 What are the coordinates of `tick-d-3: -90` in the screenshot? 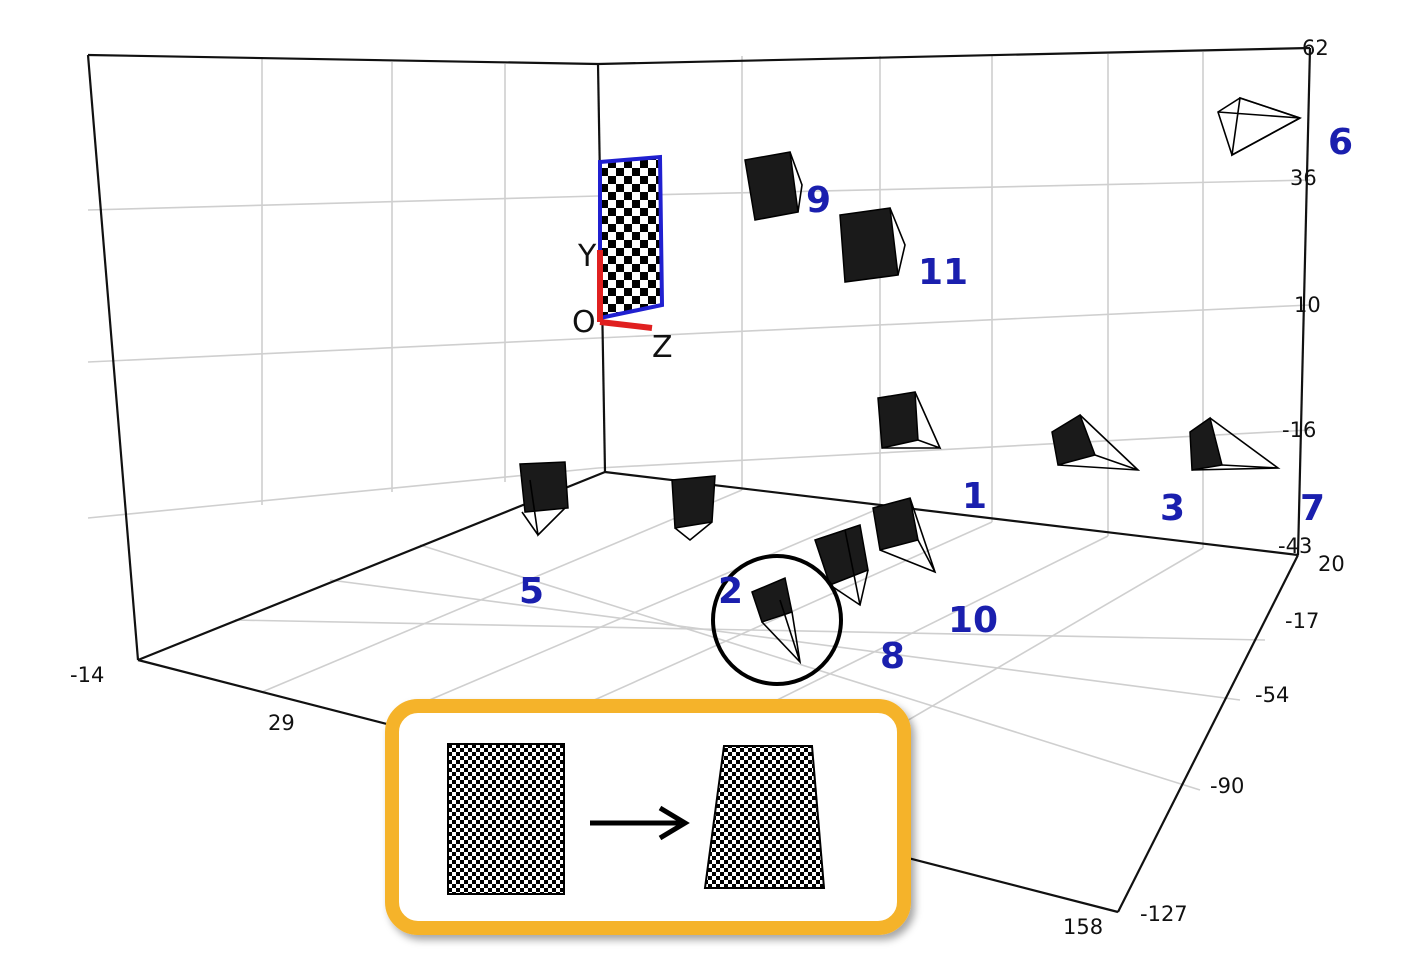 It's located at (1227, 786).